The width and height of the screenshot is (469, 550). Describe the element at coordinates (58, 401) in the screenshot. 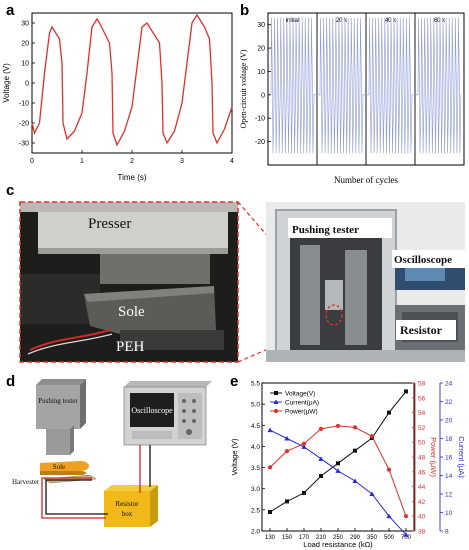

I see `pushing-tester-text: Pushing tester` at that location.